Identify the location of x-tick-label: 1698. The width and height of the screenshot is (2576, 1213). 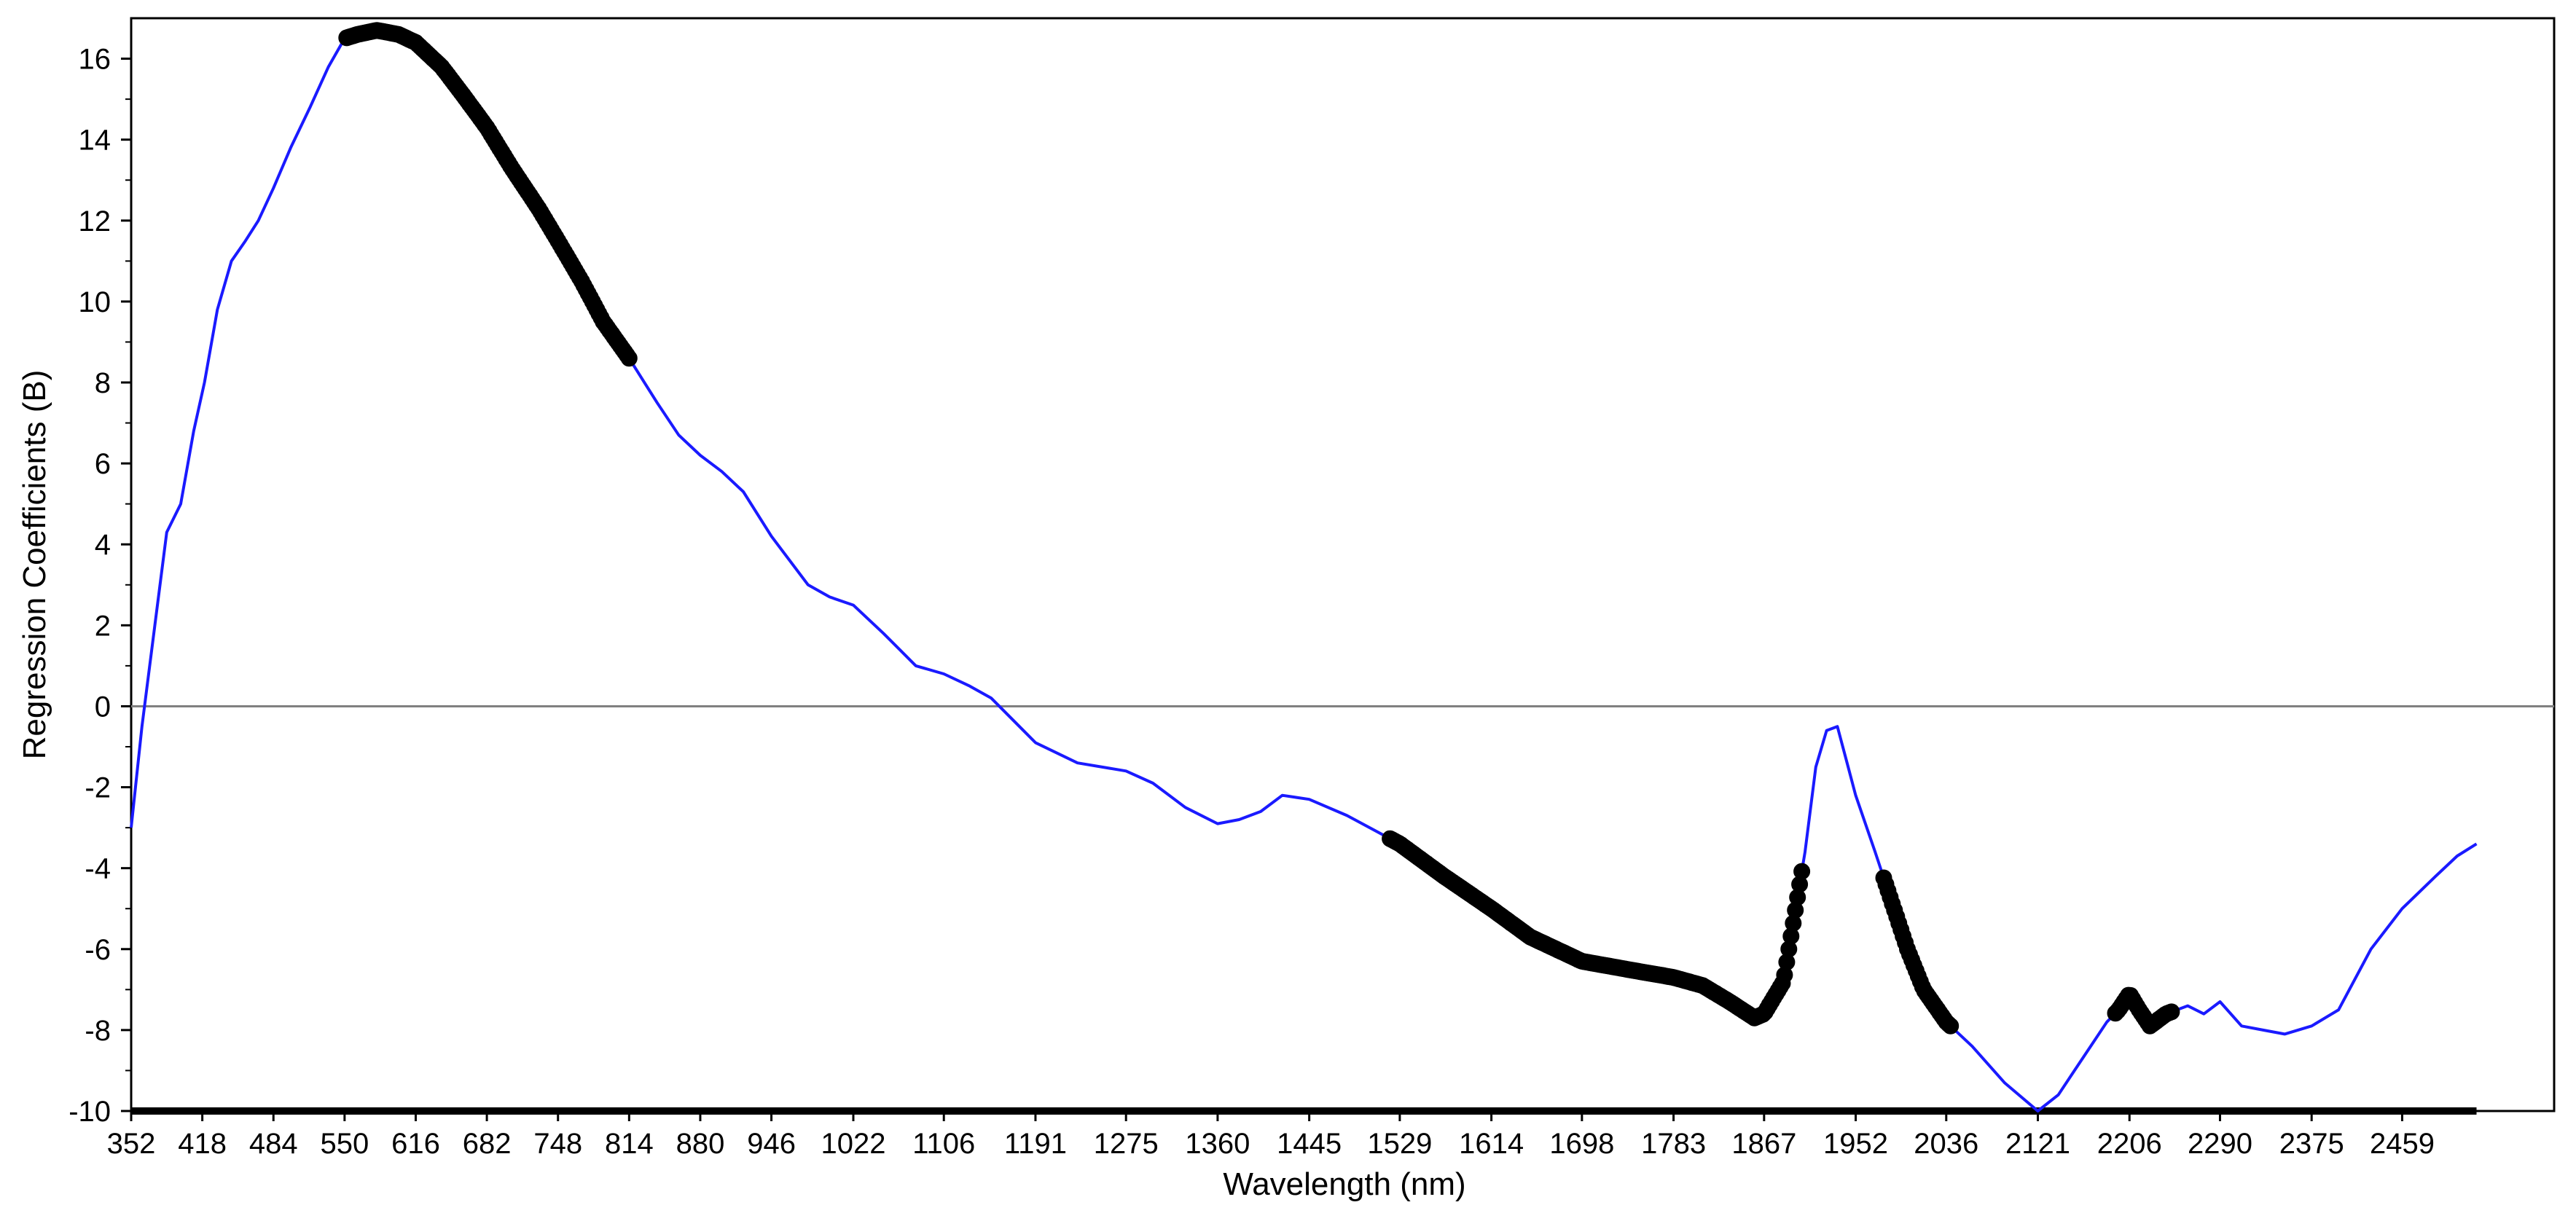
(1581, 1144).